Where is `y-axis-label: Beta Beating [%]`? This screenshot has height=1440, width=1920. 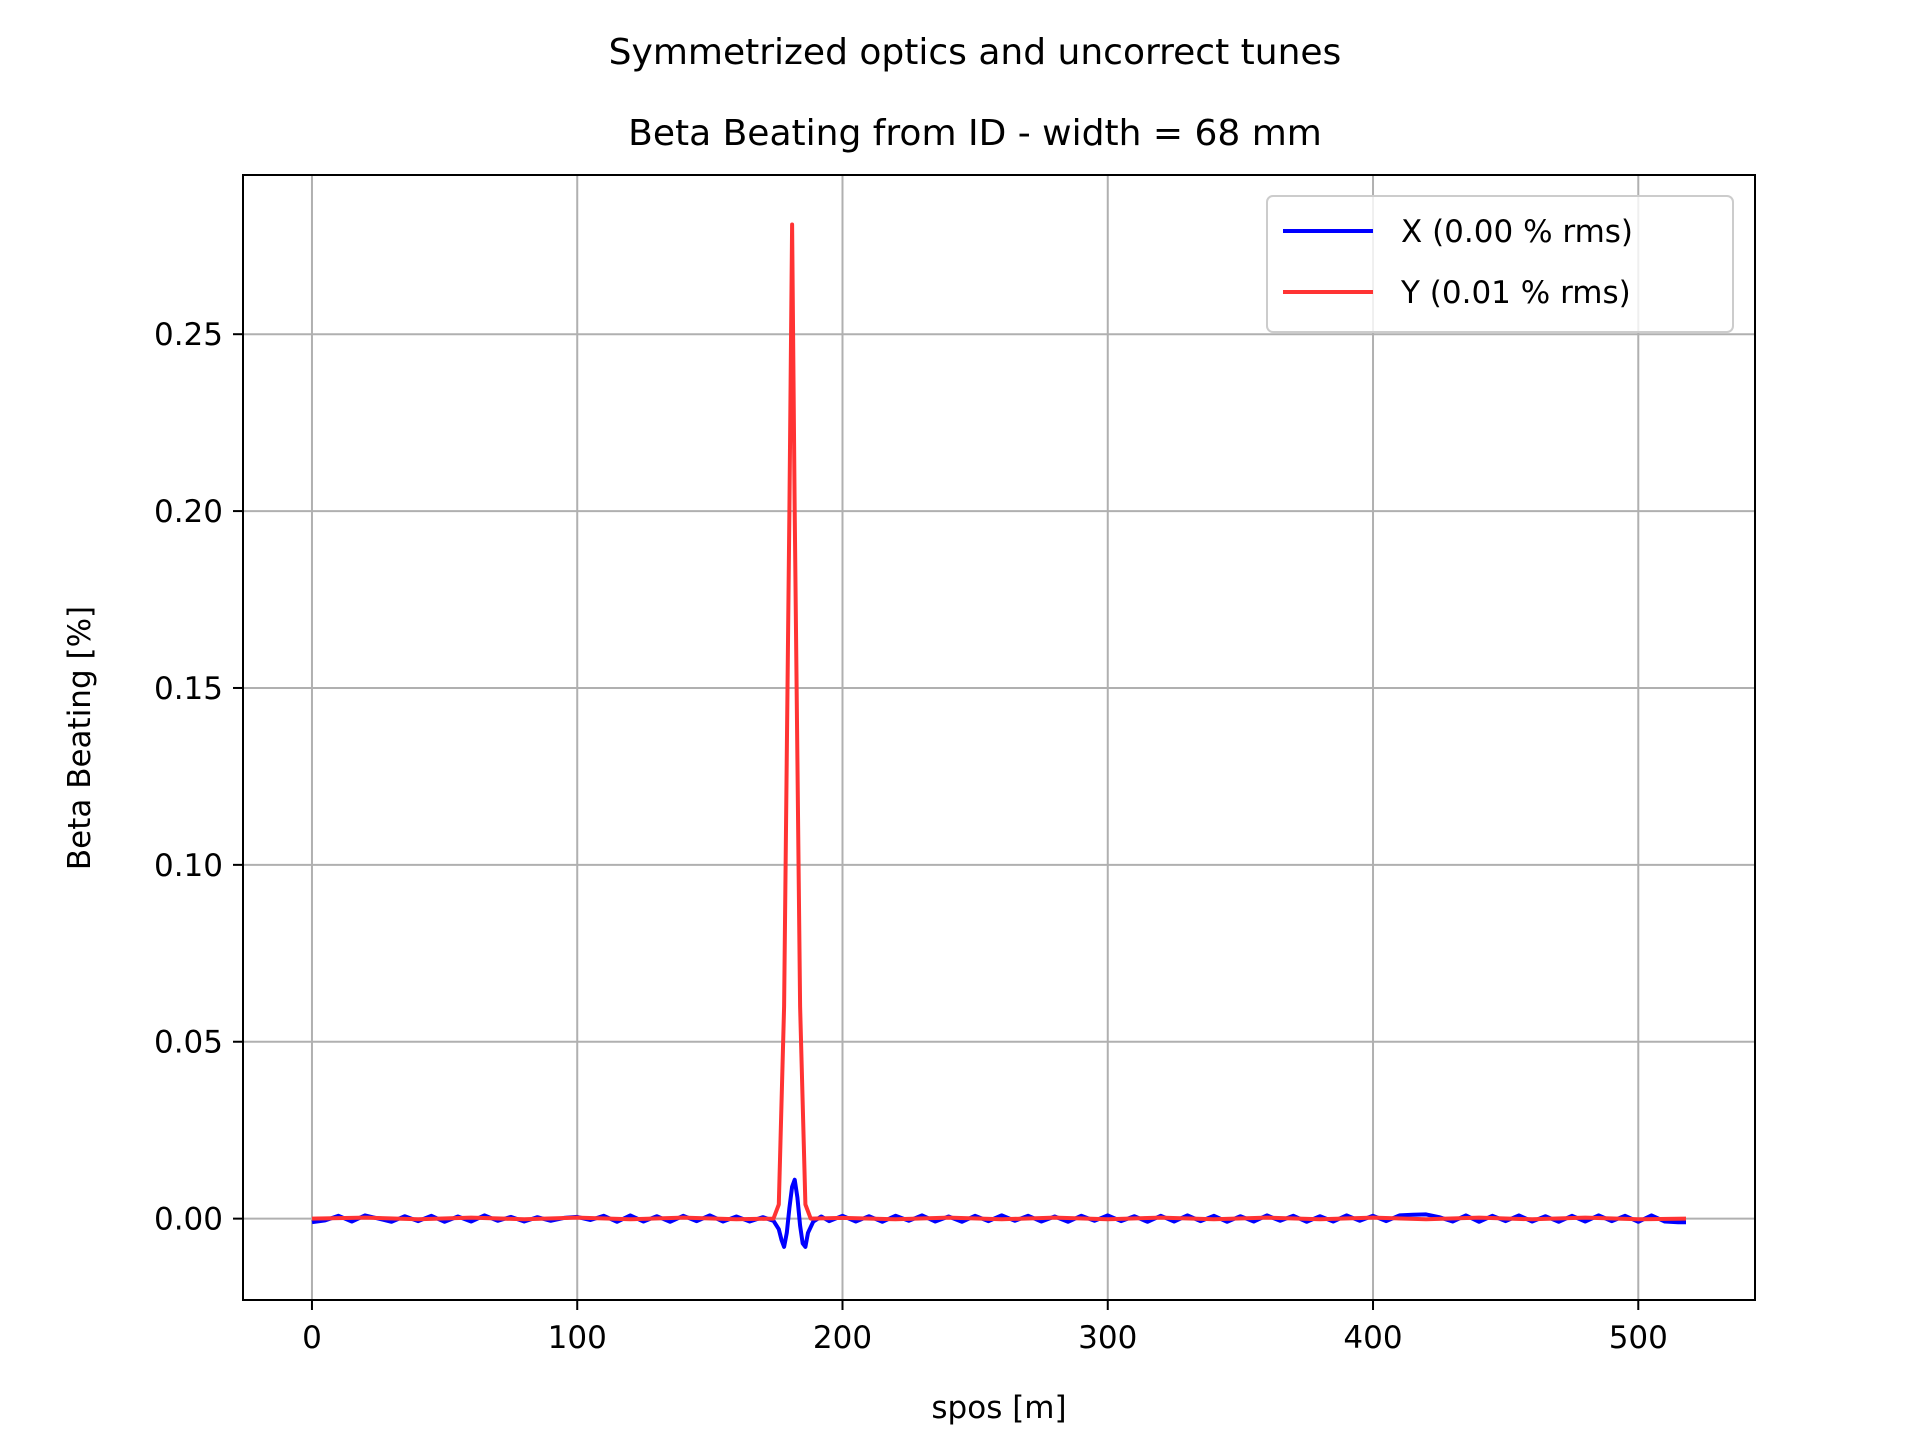 y-axis-label: Beta Beating [%] is located at coordinates (80, 738).